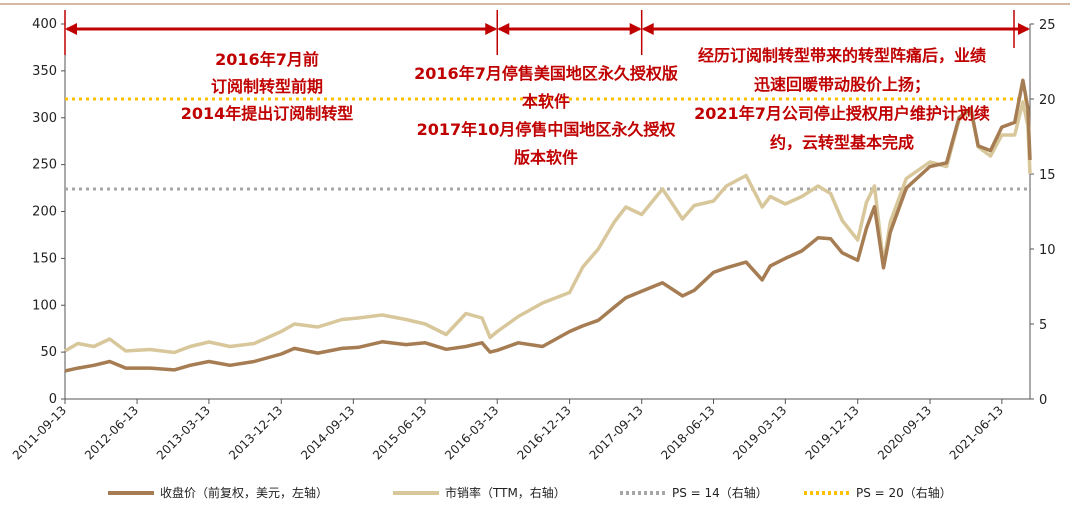 The image size is (1070, 514). What do you see at coordinates (44, 258) in the screenshot?
I see `left-tick-label: 150` at bounding box center [44, 258].